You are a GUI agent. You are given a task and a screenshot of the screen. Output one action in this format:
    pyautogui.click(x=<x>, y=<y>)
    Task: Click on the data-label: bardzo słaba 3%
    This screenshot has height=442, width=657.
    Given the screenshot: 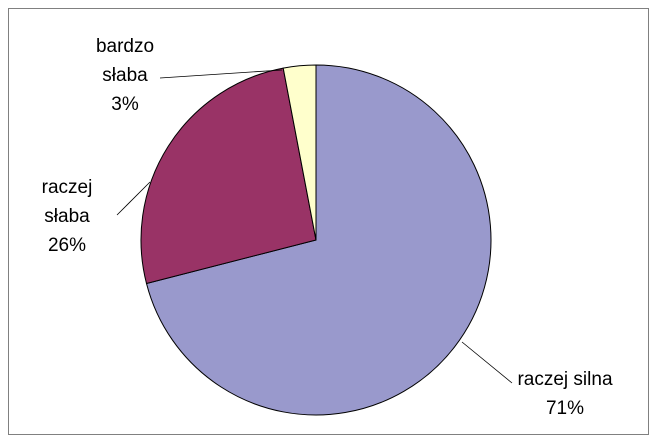 What is the action you would take?
    pyautogui.click(x=125, y=75)
    